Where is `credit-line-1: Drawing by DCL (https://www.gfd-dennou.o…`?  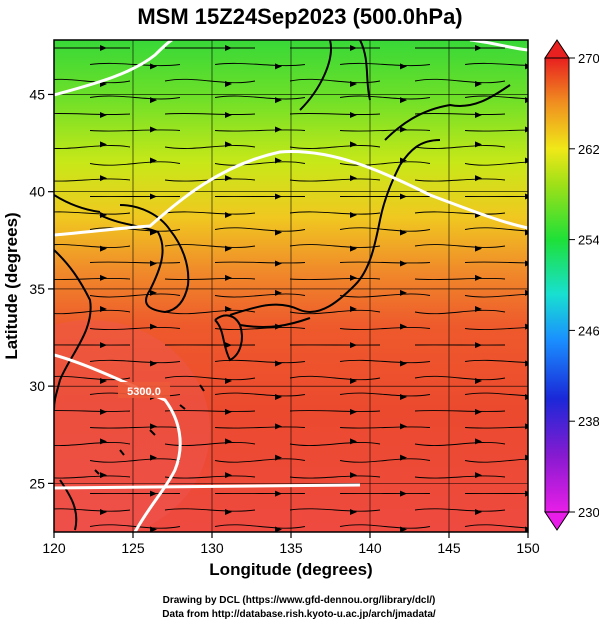 credit-line-1: Drawing by DCL (https://www.gfd-dennou.o… is located at coordinates (299, 600).